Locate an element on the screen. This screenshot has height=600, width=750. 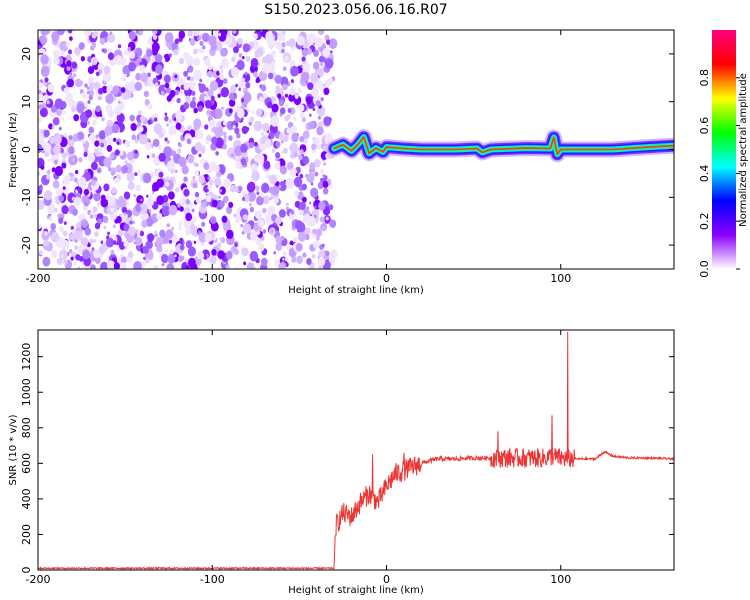
x-tick-label: 0 is located at coordinates (386, 579).